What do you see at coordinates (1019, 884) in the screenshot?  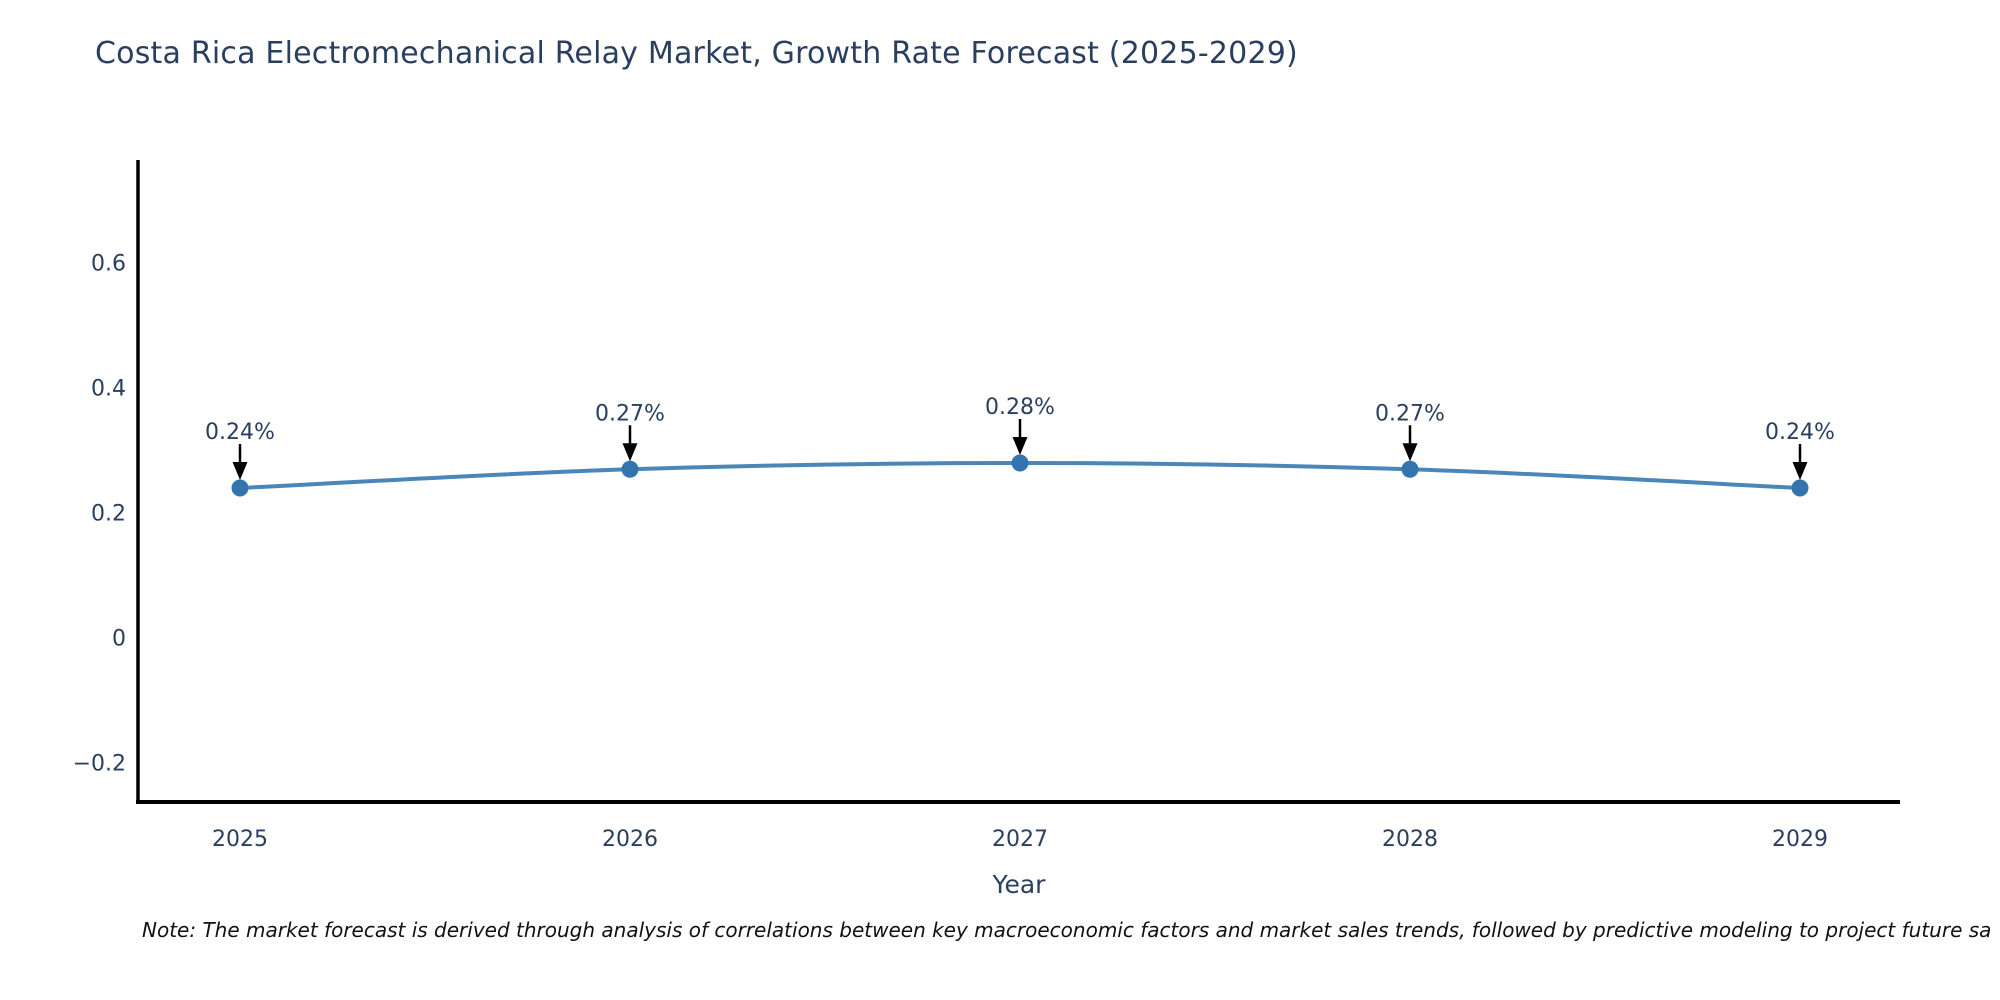 I see `x-axis-title: Year` at bounding box center [1019, 884].